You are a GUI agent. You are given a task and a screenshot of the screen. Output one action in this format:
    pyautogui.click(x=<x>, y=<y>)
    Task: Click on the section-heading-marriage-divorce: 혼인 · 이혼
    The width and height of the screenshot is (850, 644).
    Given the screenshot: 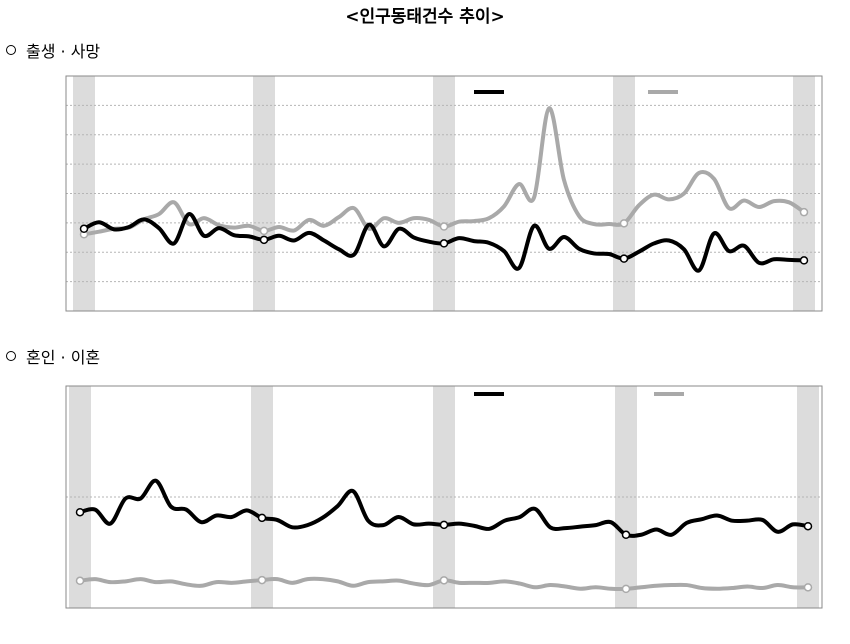 What is the action you would take?
    pyautogui.click(x=53, y=356)
    